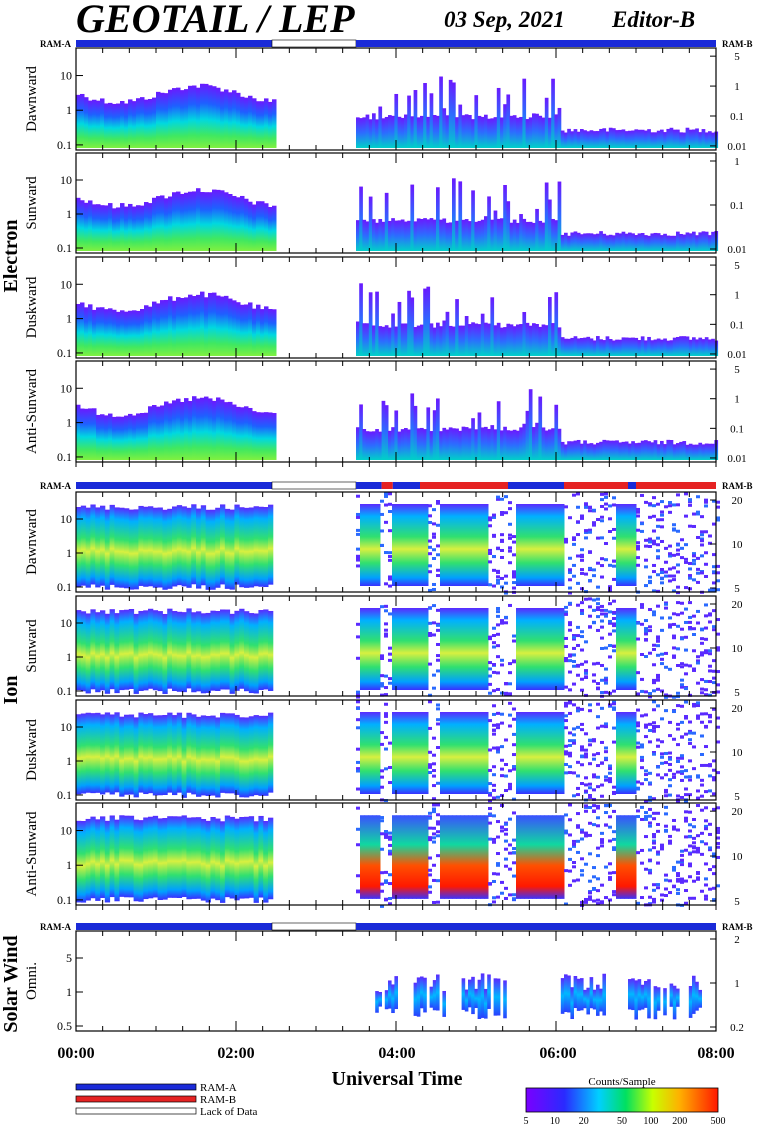  I want to click on left-tick-label: 10, so click(66, 727).